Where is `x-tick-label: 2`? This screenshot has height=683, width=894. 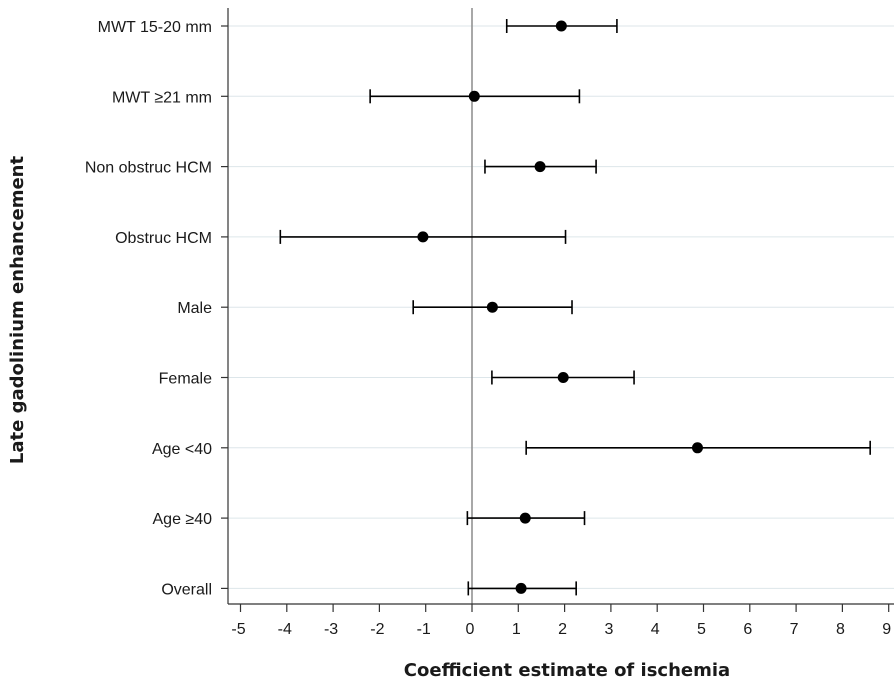
x-tick-label: 2 is located at coordinates (562, 629).